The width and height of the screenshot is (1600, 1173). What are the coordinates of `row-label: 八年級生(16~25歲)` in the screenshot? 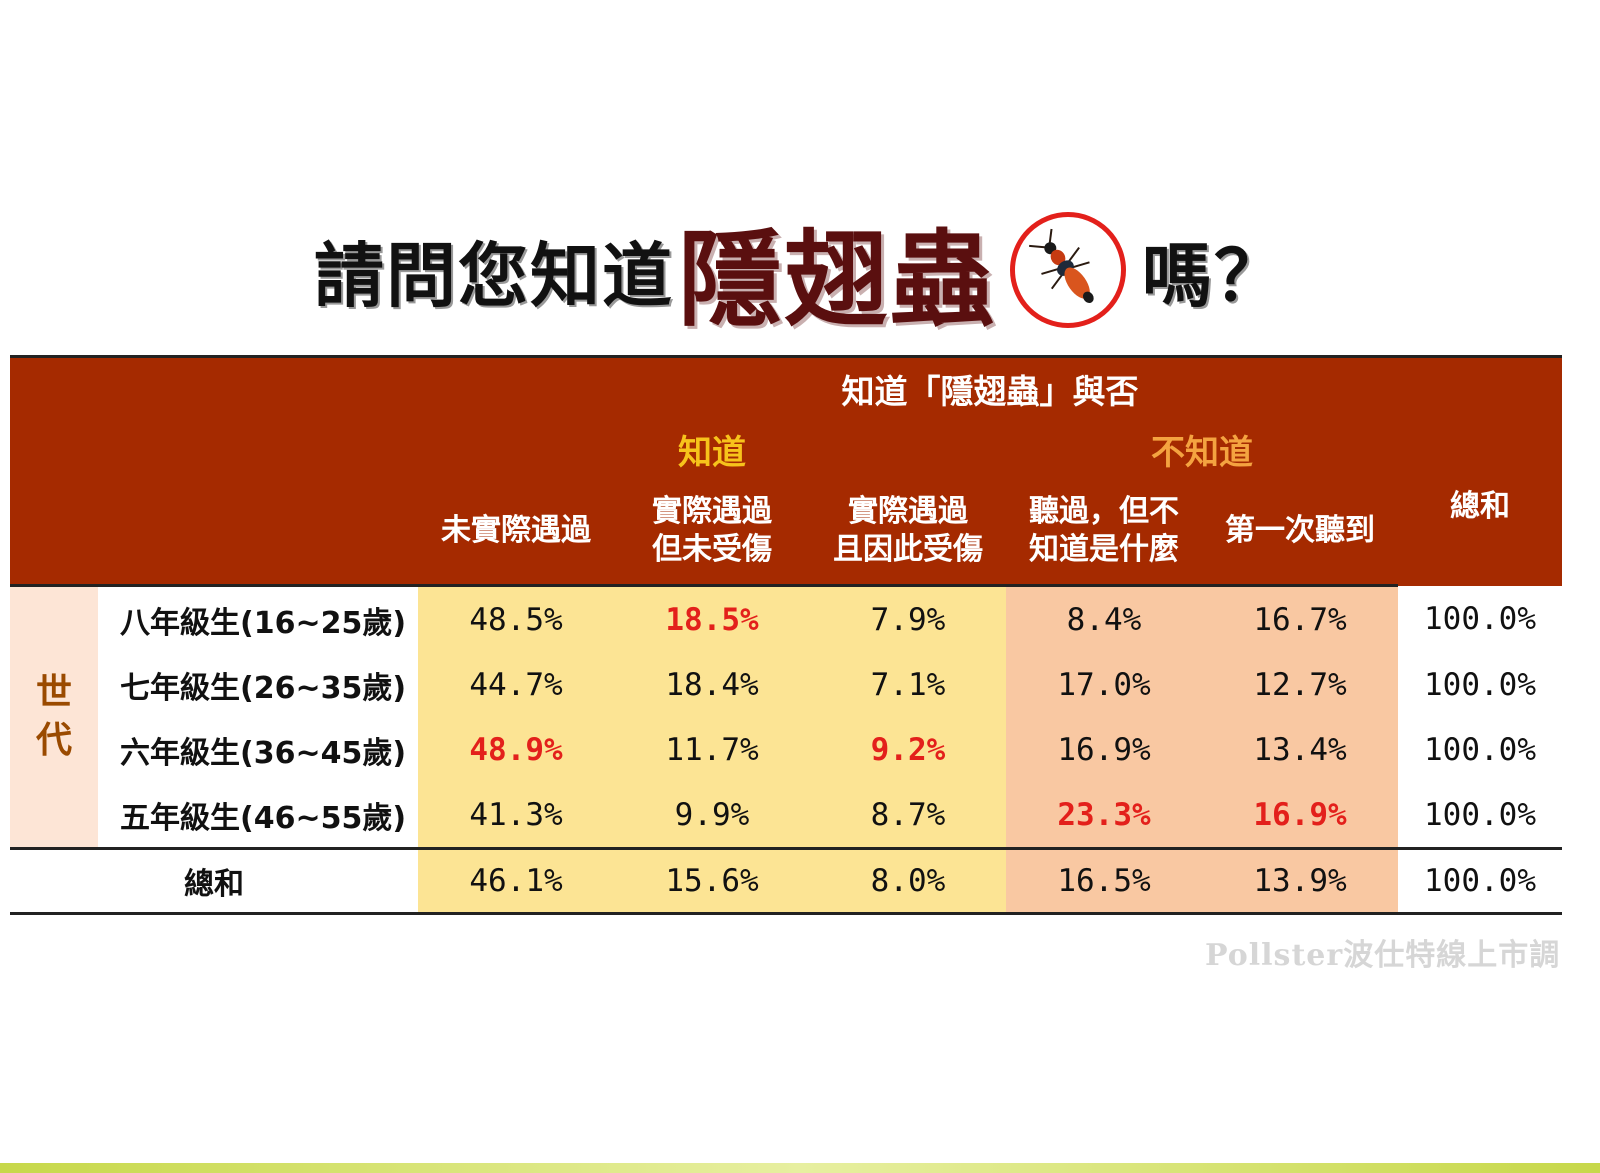 It's located at (263, 623).